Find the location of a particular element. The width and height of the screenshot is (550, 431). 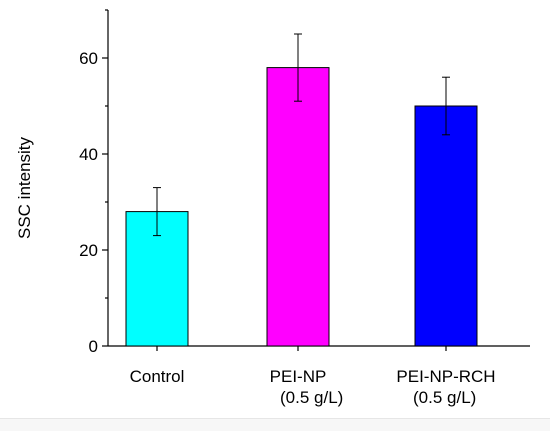

y-tick-label: 60 is located at coordinates (88, 58).